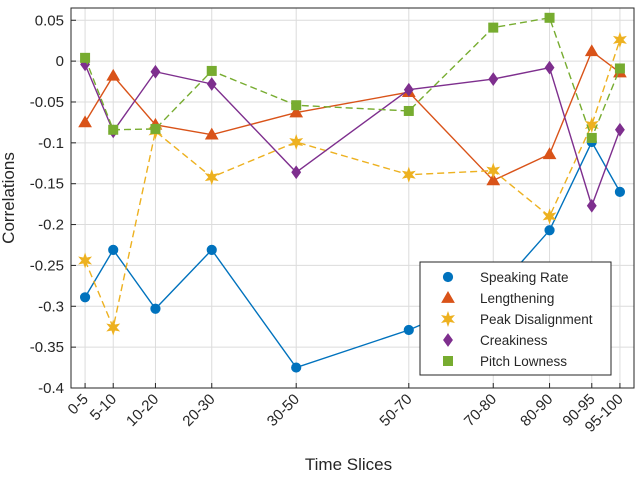 Image resolution: width=640 pixels, height=479 pixels. Describe the element at coordinates (51, 143) in the screenshot. I see `y-tick-label: -0.1` at that location.